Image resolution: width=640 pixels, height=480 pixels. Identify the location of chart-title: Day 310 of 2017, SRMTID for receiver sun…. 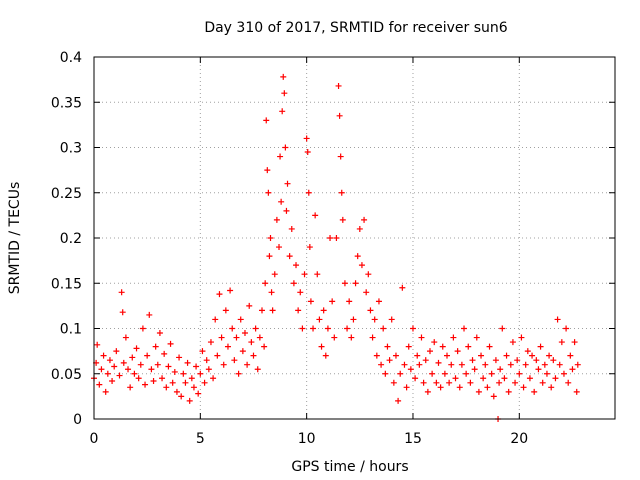
(355, 28).